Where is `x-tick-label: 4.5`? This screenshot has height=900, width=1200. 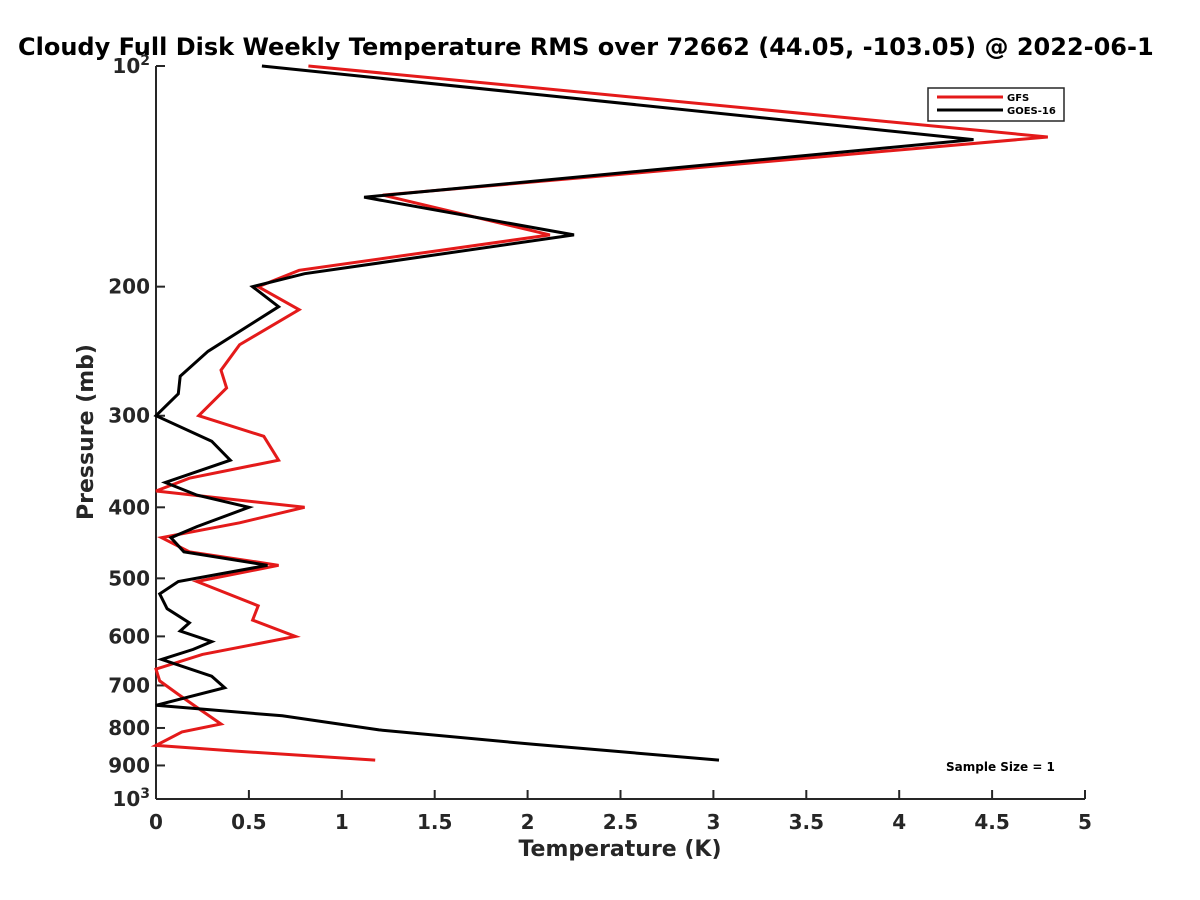
x-tick-label: 4.5 is located at coordinates (991, 822).